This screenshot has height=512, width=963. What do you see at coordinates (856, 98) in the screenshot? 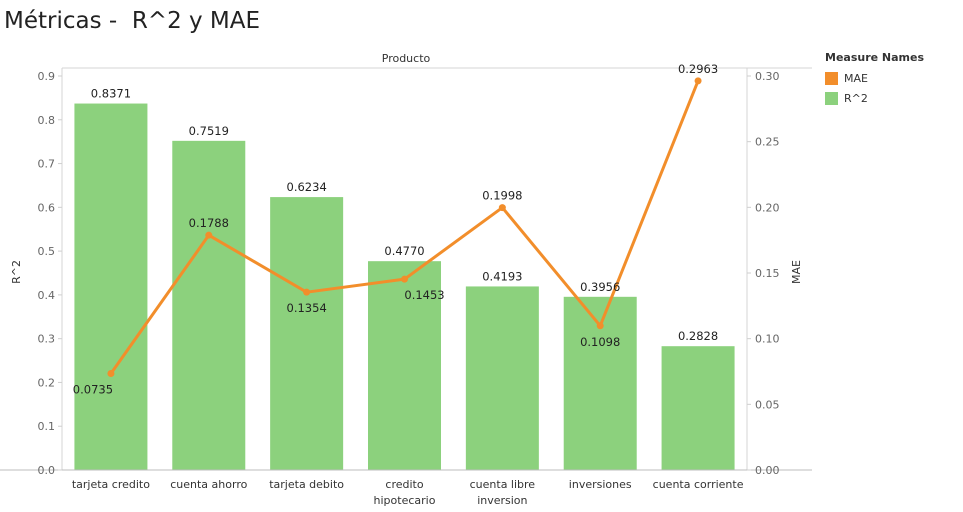
I see `legend-label-r2: R^2` at bounding box center [856, 98].